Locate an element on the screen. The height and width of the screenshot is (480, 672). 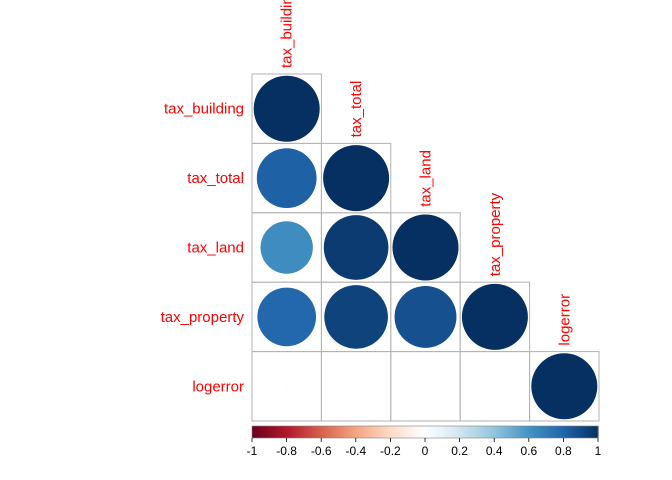
legend-tick-label: -0.8 is located at coordinates (286, 451).